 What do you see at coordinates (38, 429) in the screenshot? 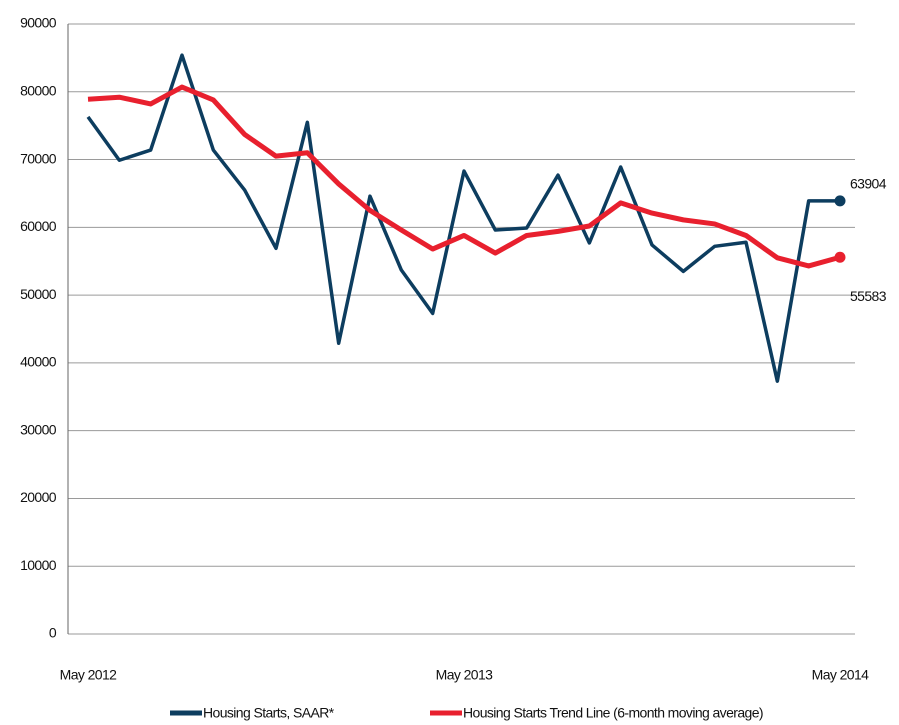
I see `y-tick-label: 30000` at bounding box center [38, 429].